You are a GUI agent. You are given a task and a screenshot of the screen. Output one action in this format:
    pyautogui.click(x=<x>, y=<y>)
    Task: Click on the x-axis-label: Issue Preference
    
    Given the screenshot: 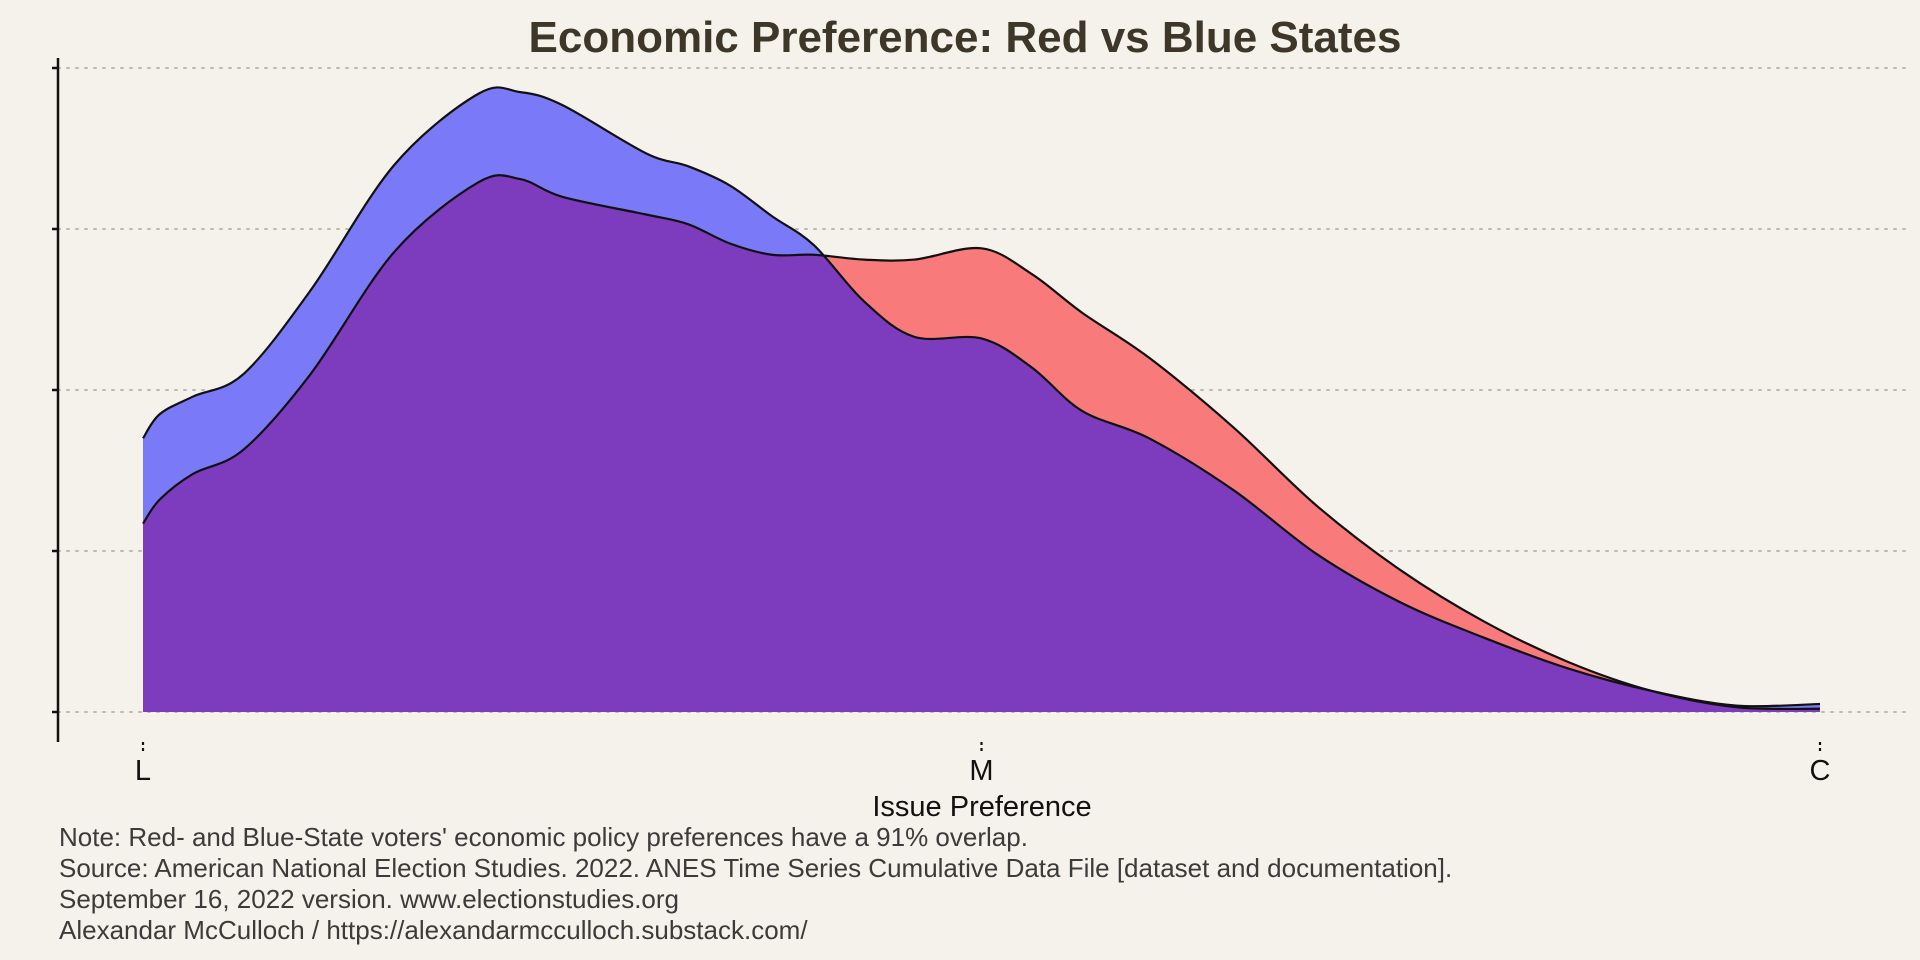 What is the action you would take?
    pyautogui.click(x=981, y=805)
    